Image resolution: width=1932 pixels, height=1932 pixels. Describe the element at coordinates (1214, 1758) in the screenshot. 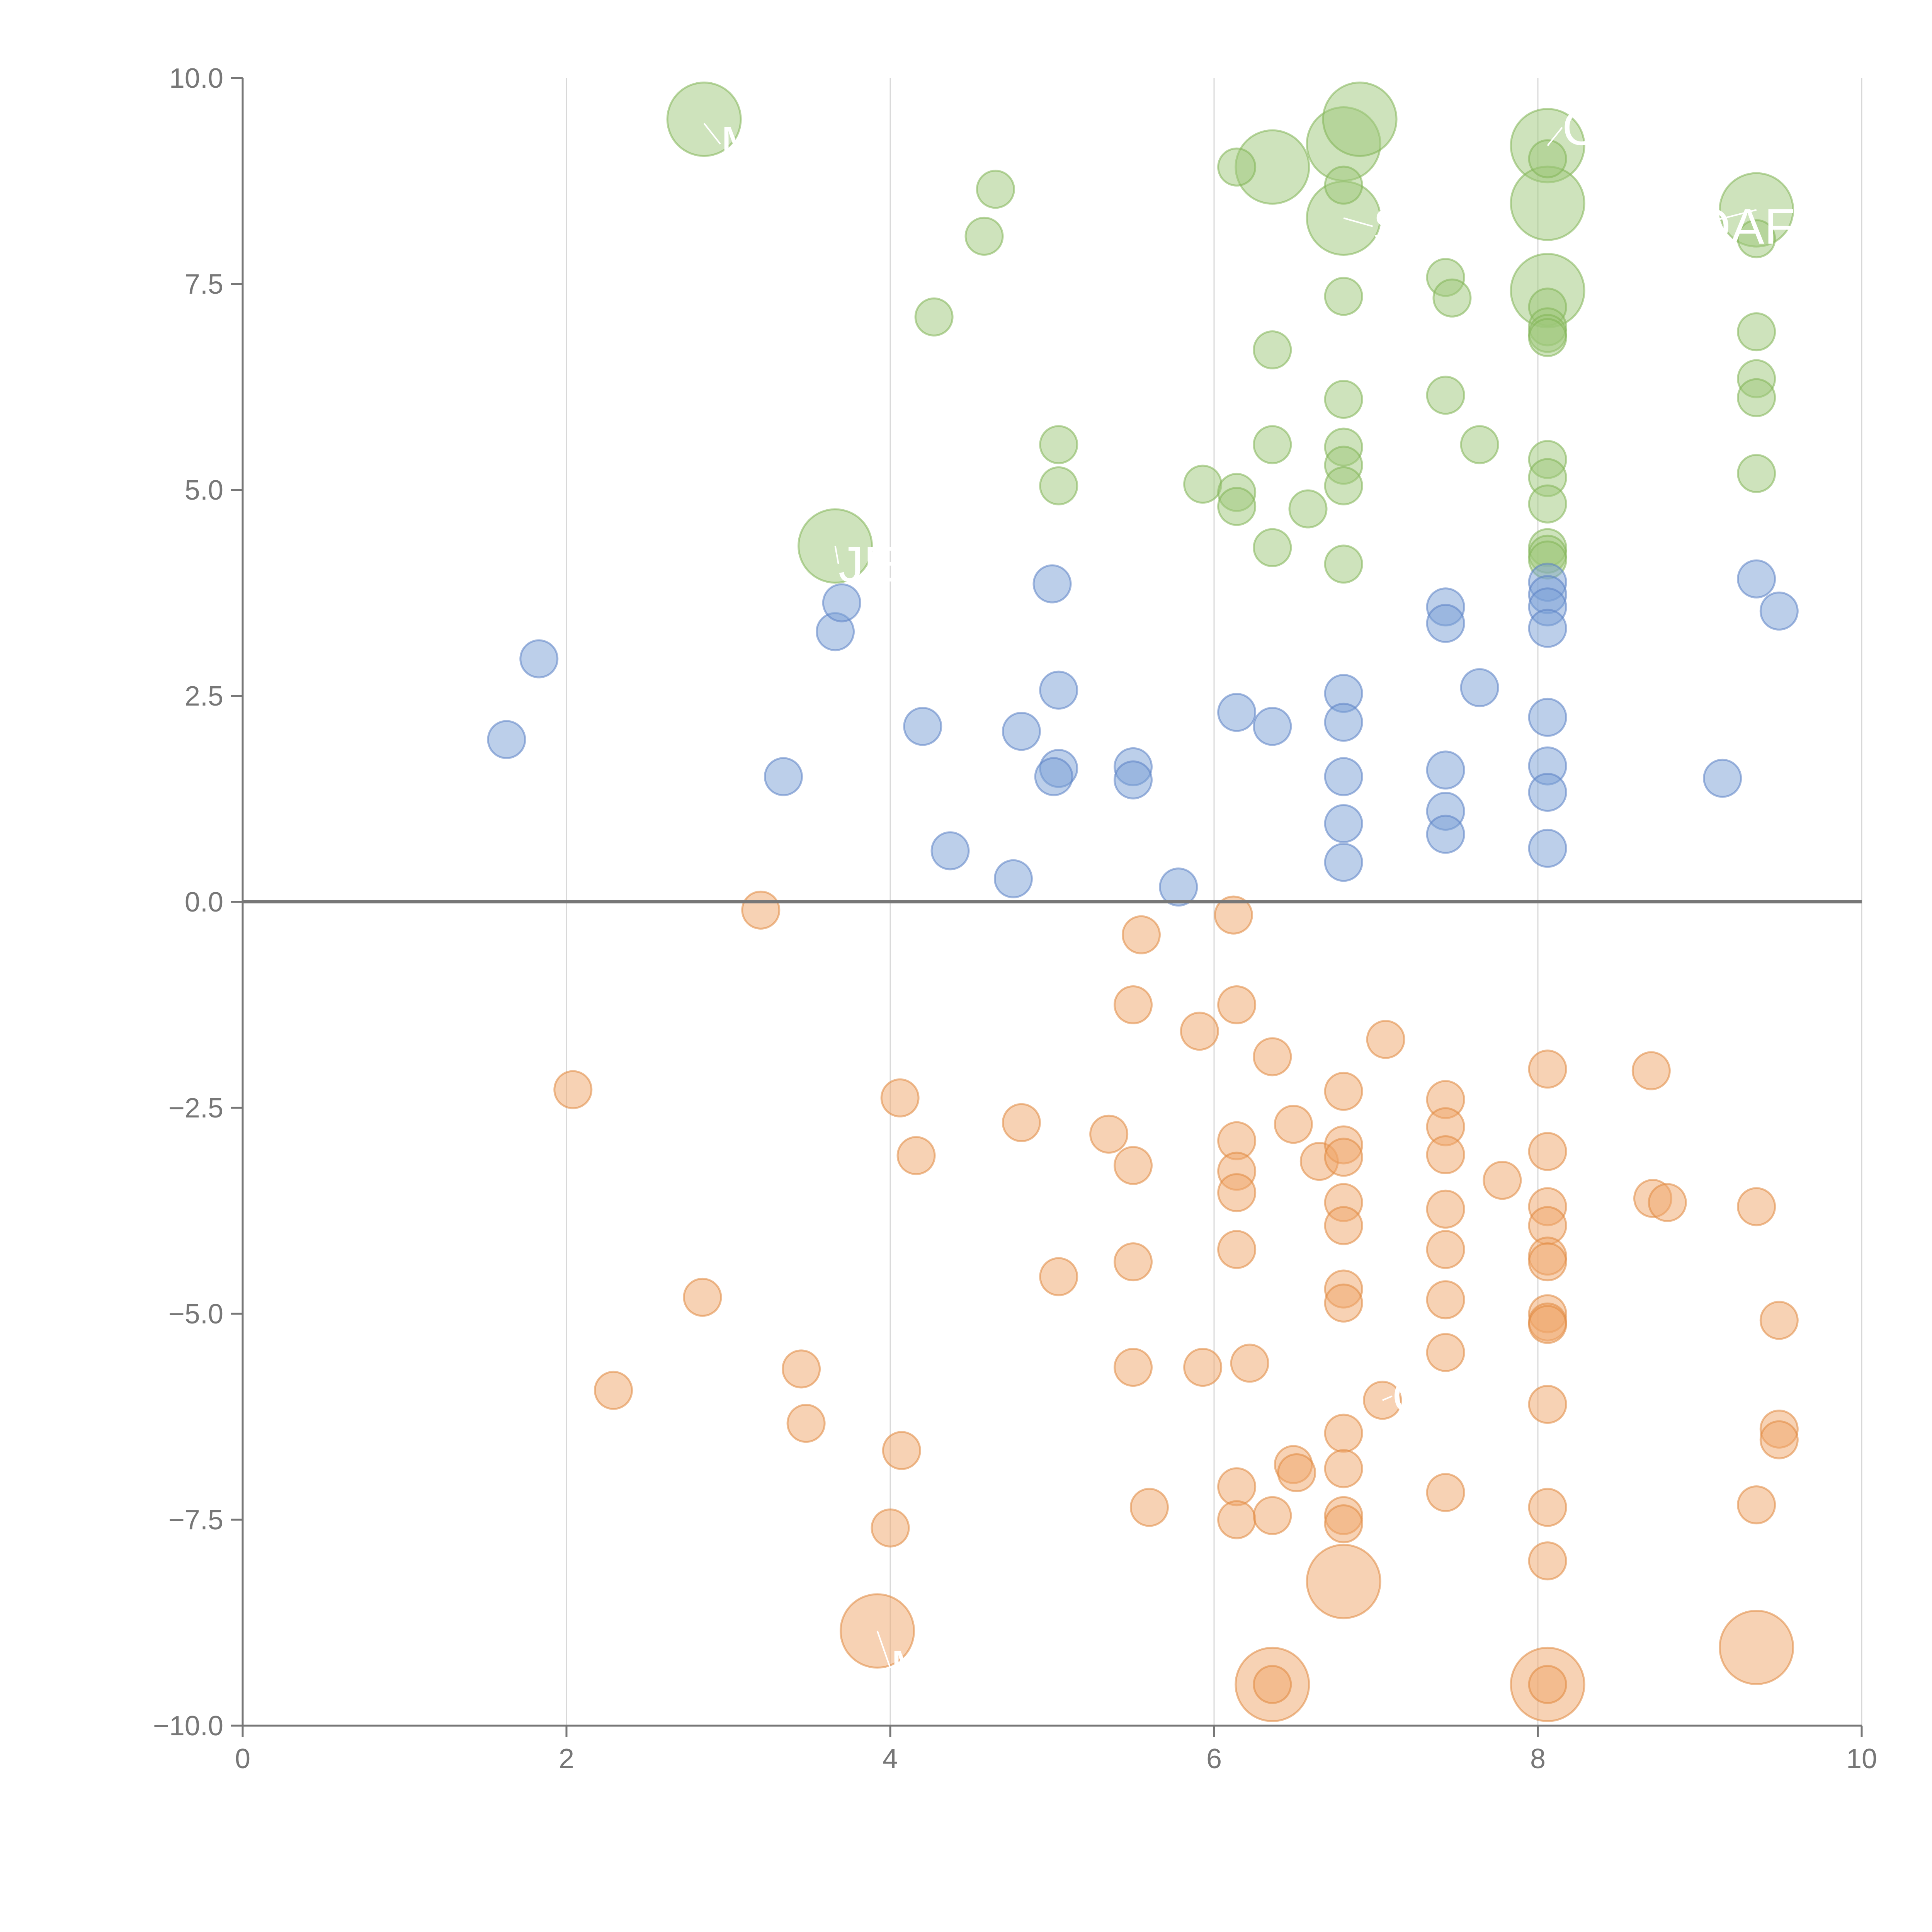

I see `x-tick-label: 6` at that location.